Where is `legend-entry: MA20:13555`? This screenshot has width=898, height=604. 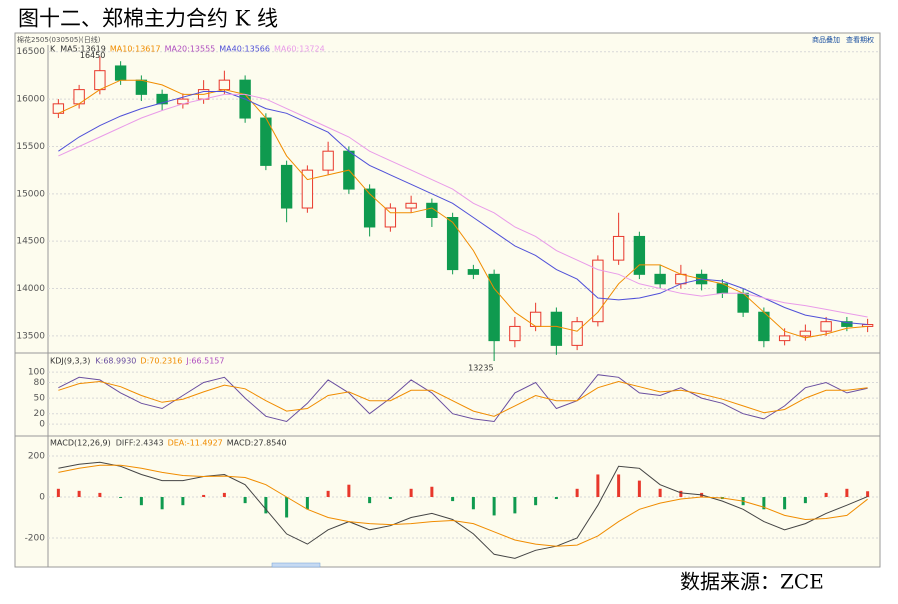 legend-entry: MA20:13555 is located at coordinates (190, 49).